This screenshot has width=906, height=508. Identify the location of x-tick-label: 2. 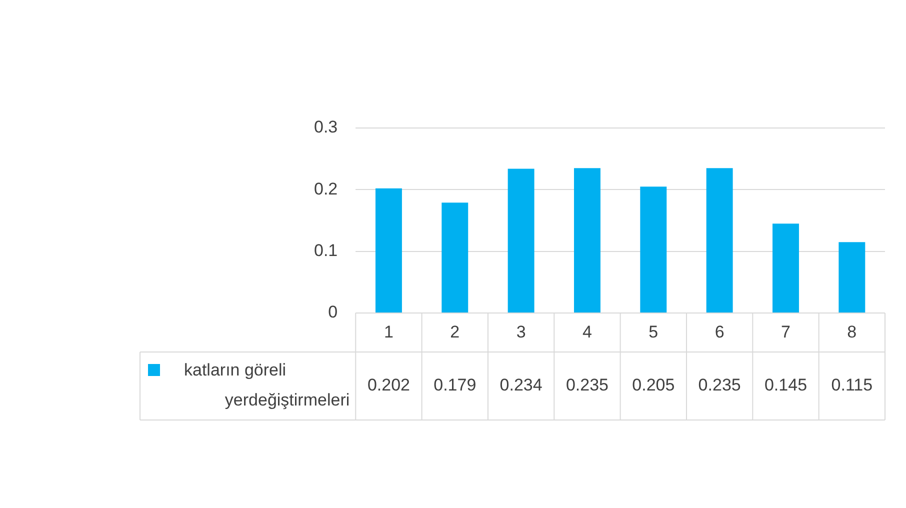
(455, 332).